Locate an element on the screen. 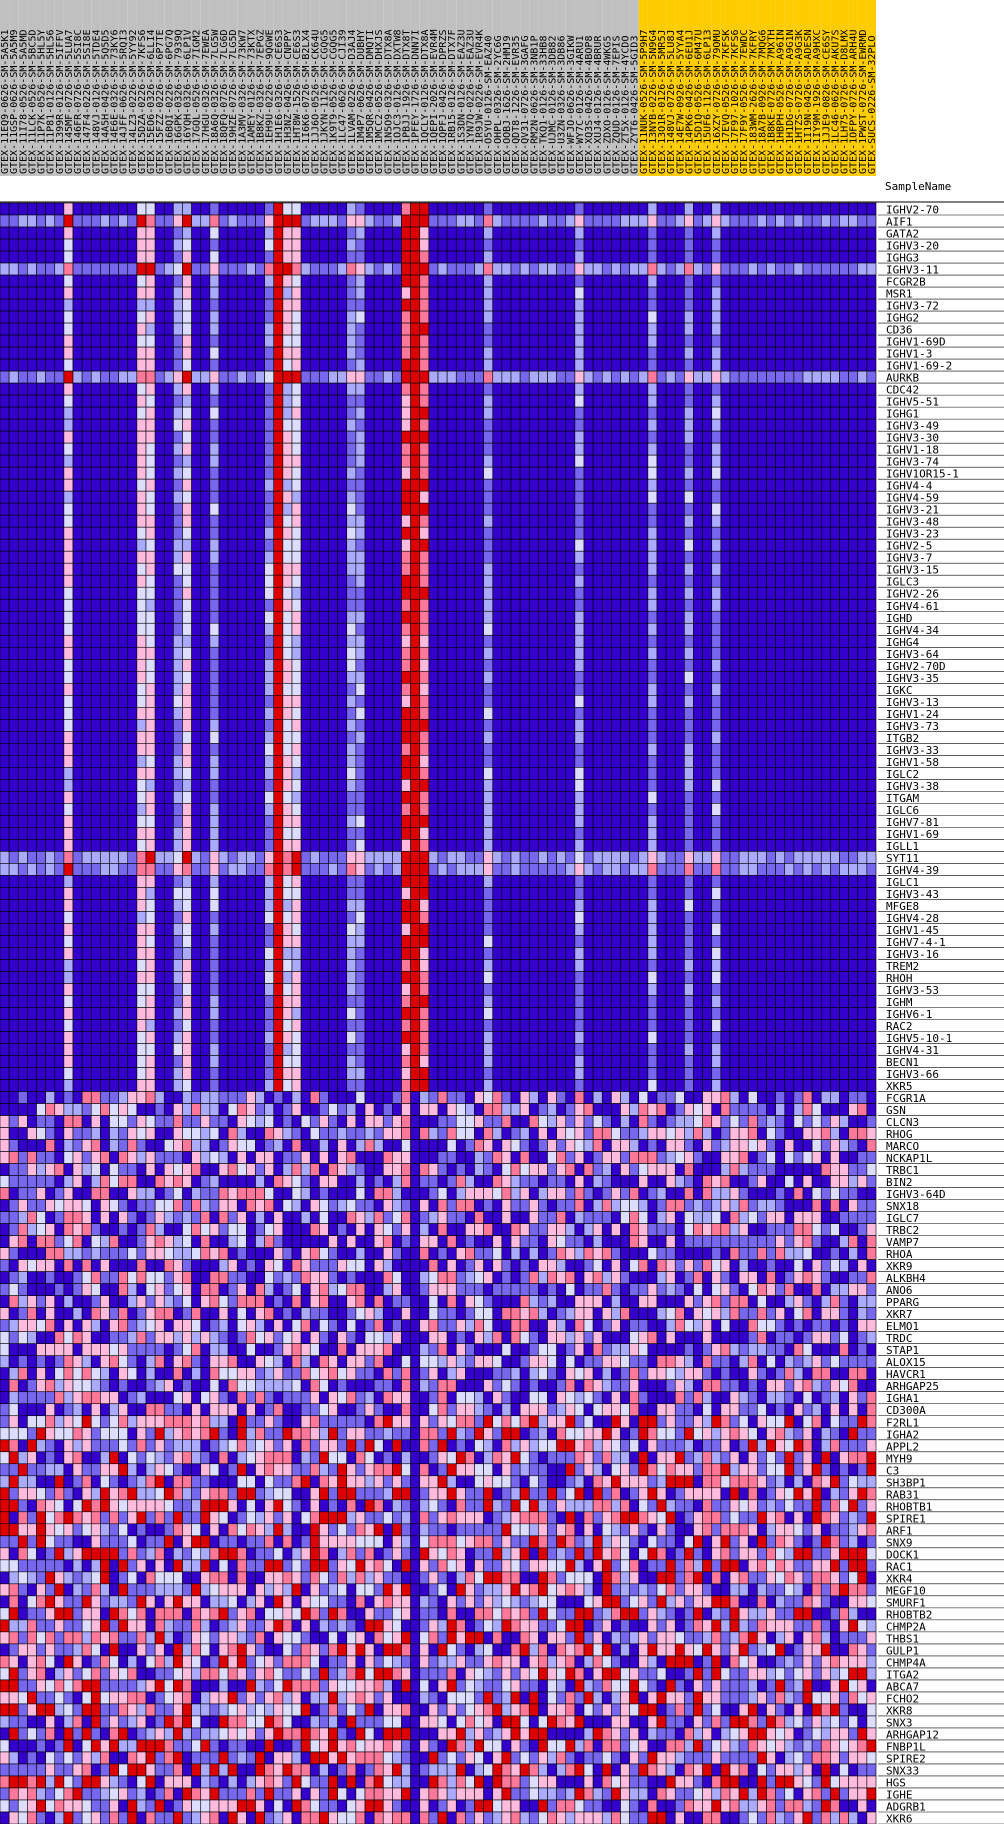 The height and width of the screenshot is (1824, 1004). column-label: GTEX-16BQI-0226-SM-6PG7Q is located at coordinates (169, 102).